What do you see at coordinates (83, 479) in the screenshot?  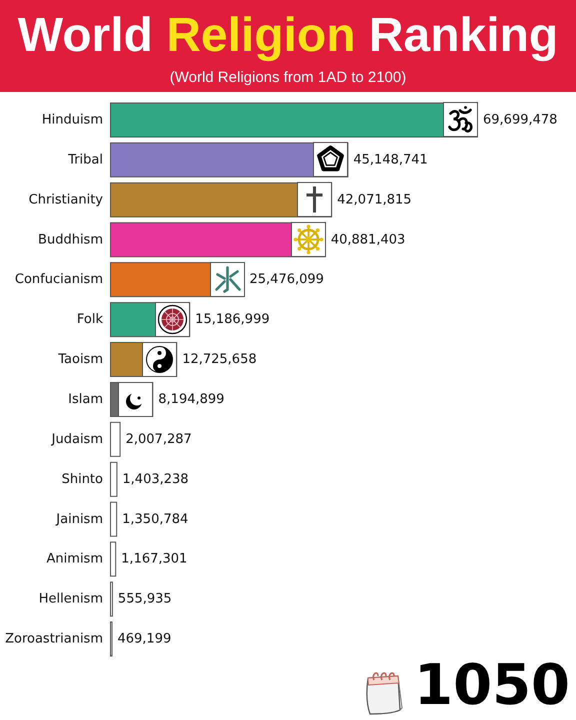 I see `y-tick-label: Shinto` at bounding box center [83, 479].